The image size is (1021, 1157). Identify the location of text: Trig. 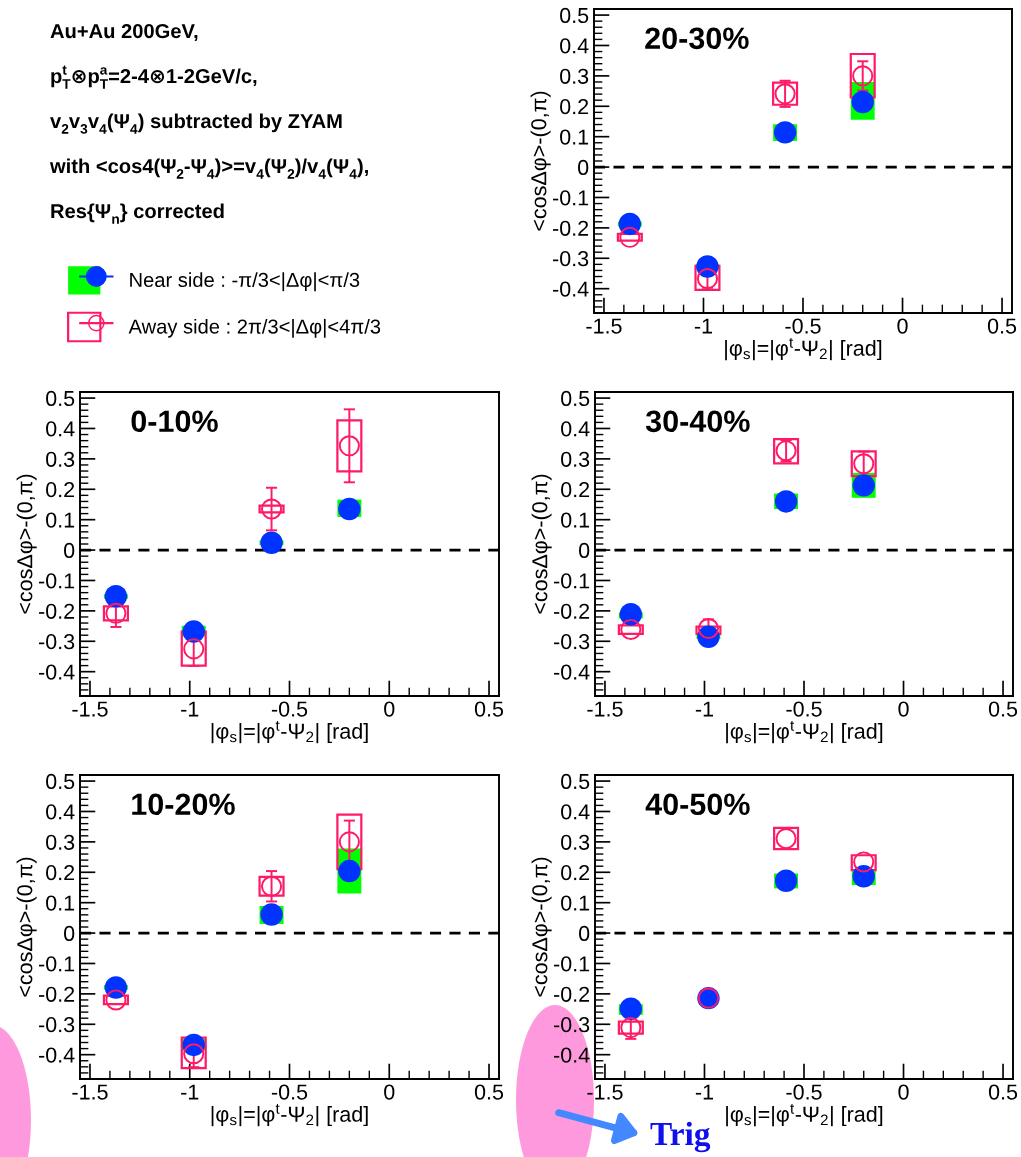
(680, 1137).